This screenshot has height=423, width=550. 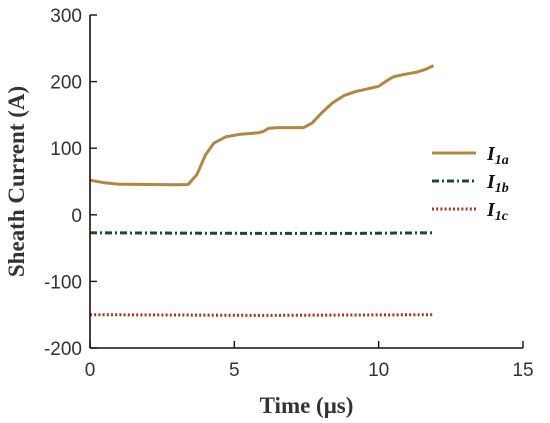 What do you see at coordinates (76, 216) in the screenshot?
I see `y-tick-label: 0` at bounding box center [76, 216].